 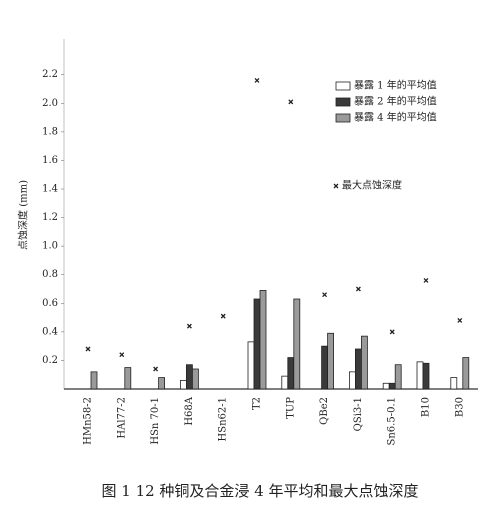 What do you see at coordinates (336, 186) in the screenshot?
I see `legend-marker` at bounding box center [336, 186].